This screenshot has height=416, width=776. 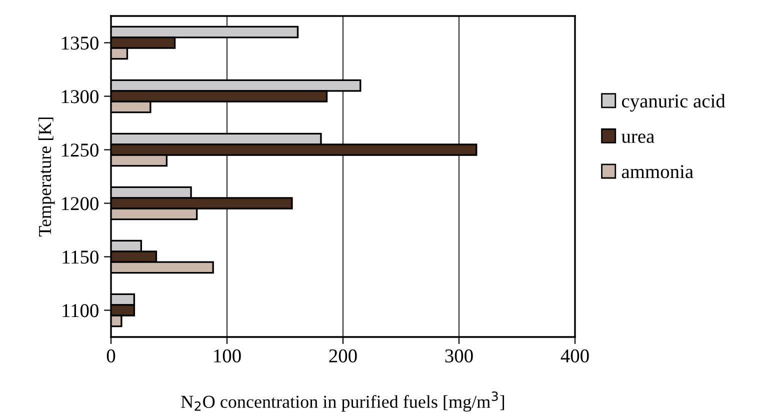 What do you see at coordinates (574, 355) in the screenshot?
I see `x-tick-label: 400` at bounding box center [574, 355].